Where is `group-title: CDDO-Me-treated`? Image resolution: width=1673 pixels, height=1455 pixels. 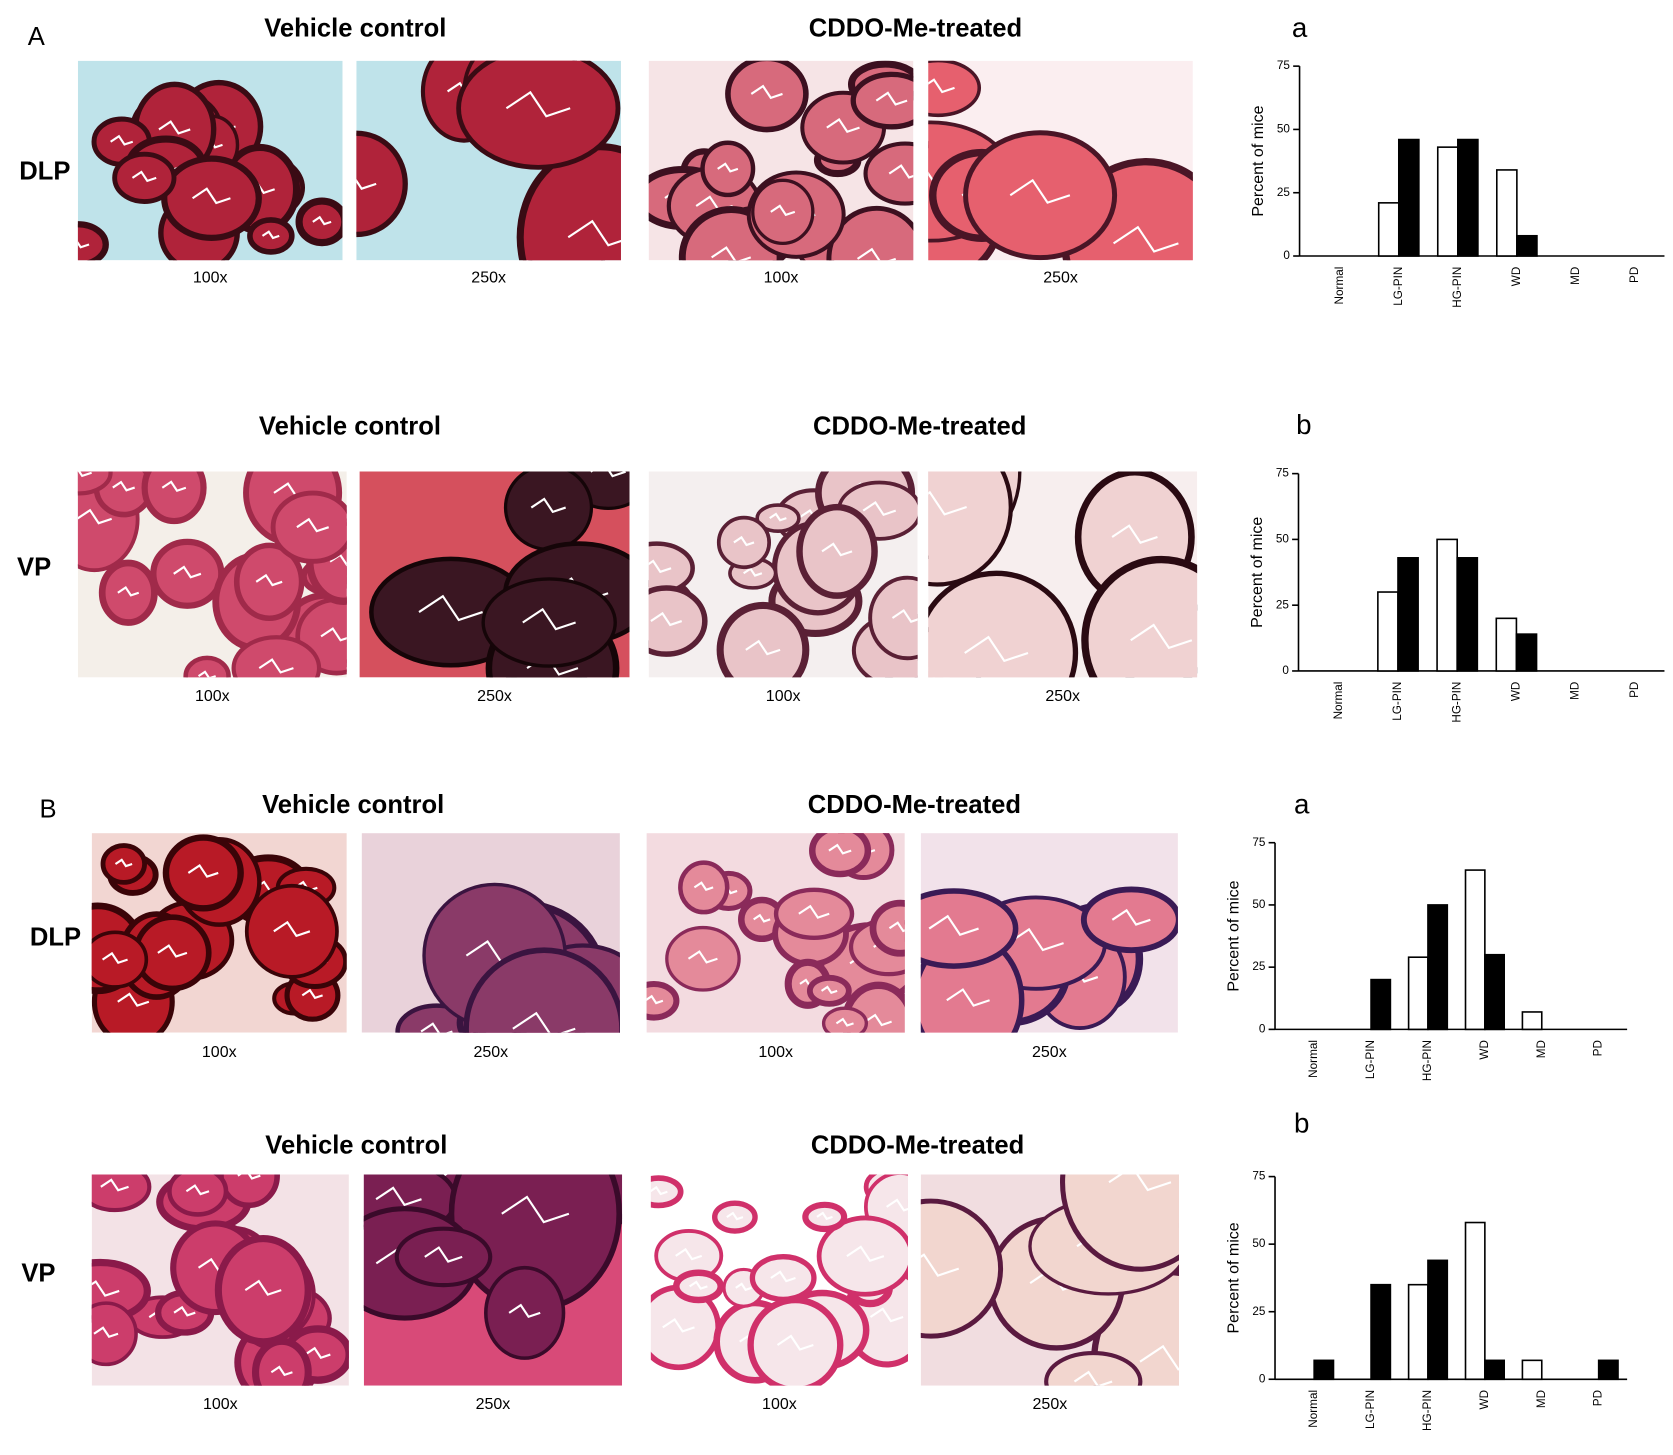
group-title: CDDO-Me-treated is located at coordinates (914, 805).